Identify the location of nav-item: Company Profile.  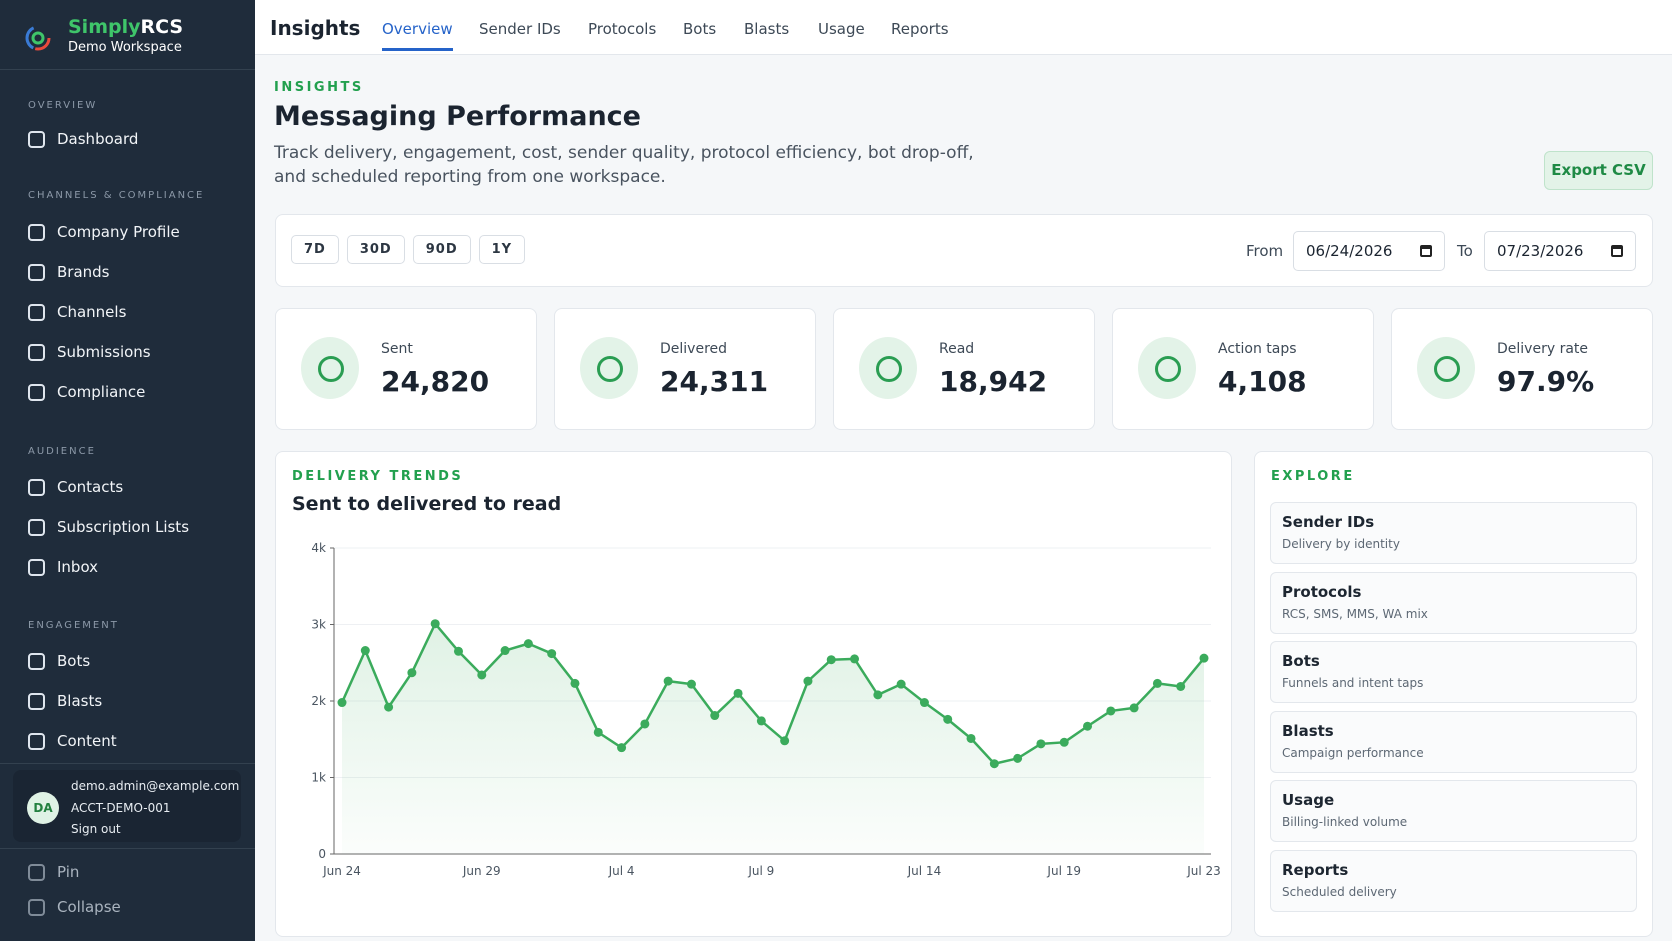
(104, 232).